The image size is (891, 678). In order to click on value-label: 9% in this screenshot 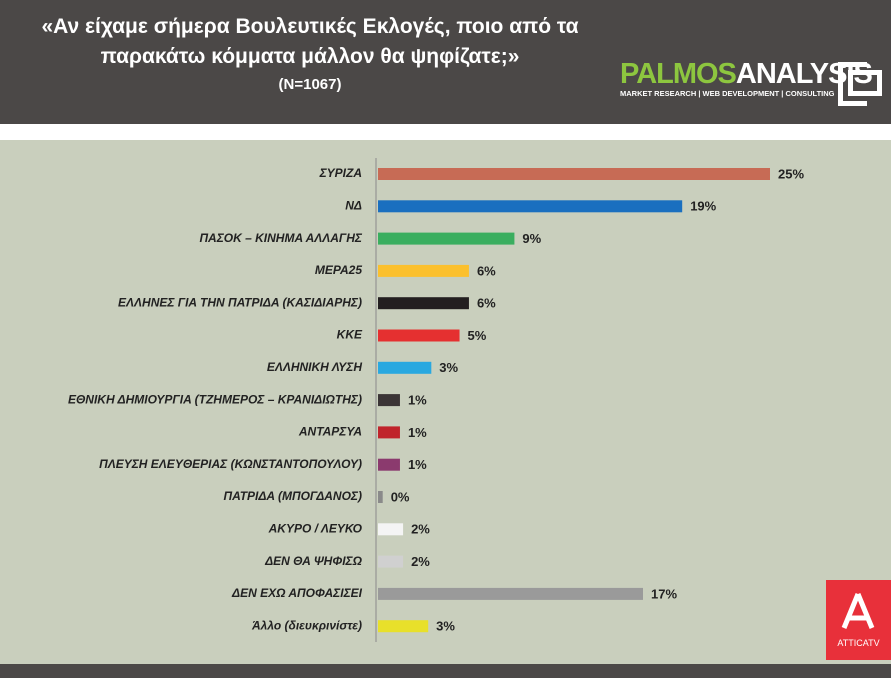, I will do `click(531, 238)`.